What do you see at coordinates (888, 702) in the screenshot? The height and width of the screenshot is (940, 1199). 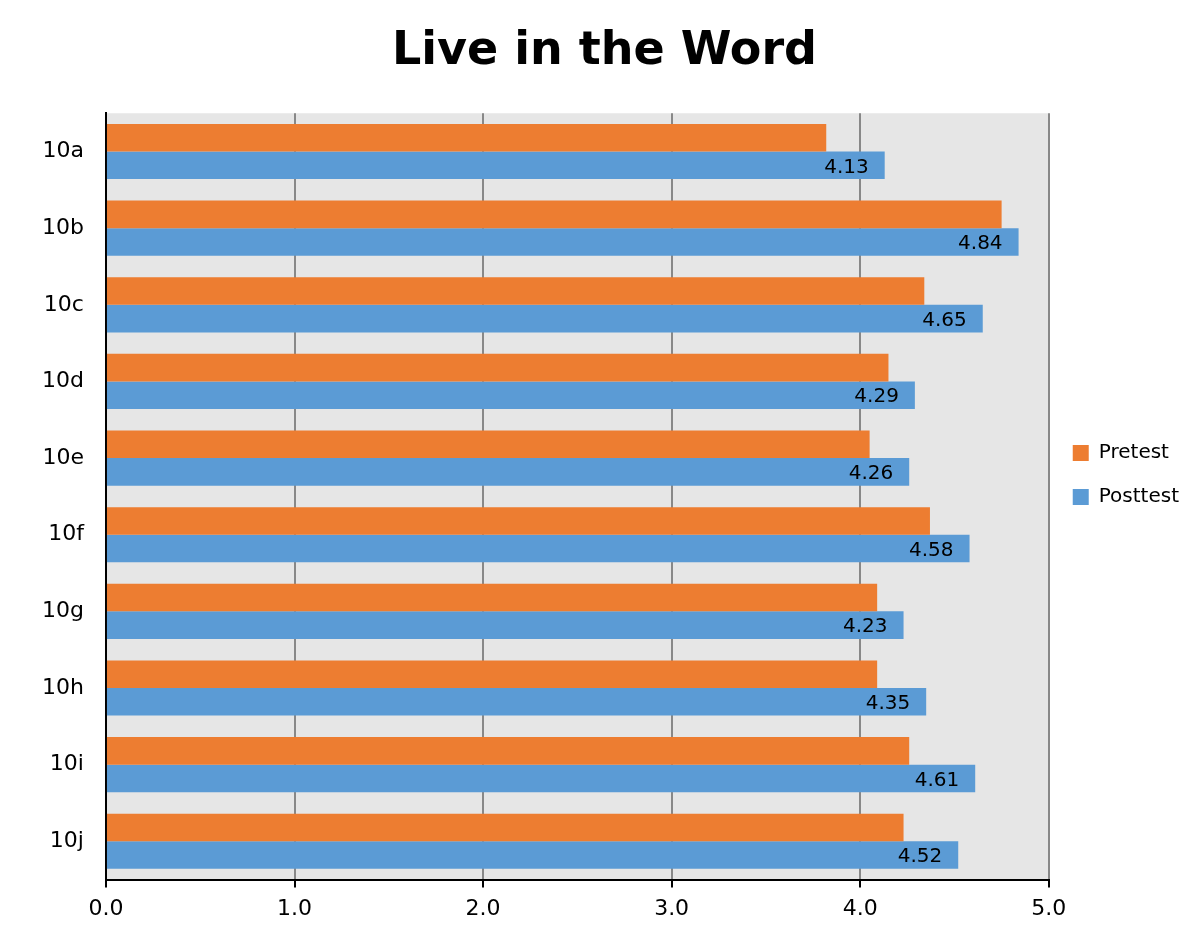 I see `data-label: 4.35` at bounding box center [888, 702].